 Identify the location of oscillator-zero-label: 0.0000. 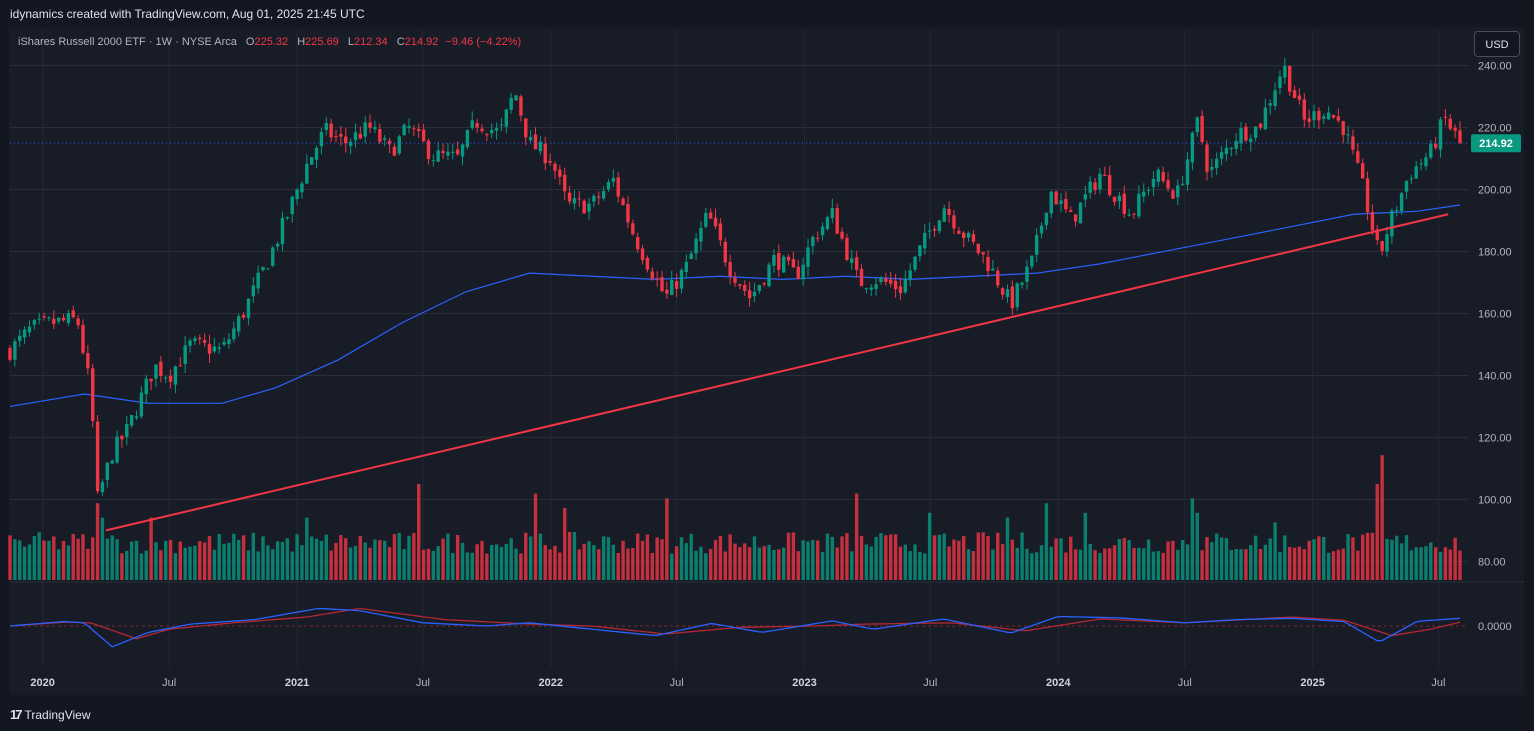
(1495, 627).